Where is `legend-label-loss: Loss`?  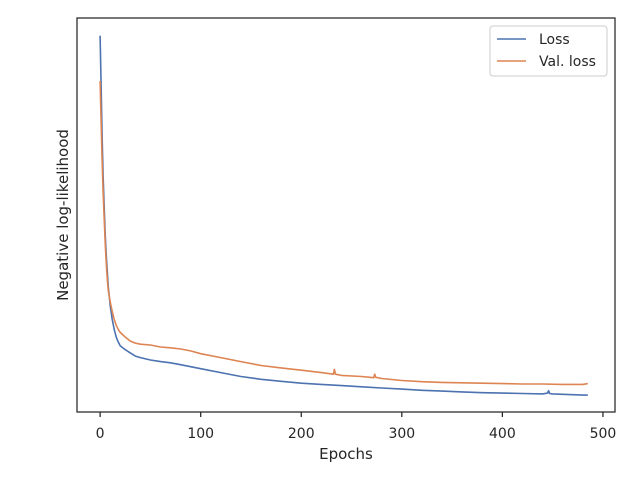 legend-label-loss: Loss is located at coordinates (554, 40).